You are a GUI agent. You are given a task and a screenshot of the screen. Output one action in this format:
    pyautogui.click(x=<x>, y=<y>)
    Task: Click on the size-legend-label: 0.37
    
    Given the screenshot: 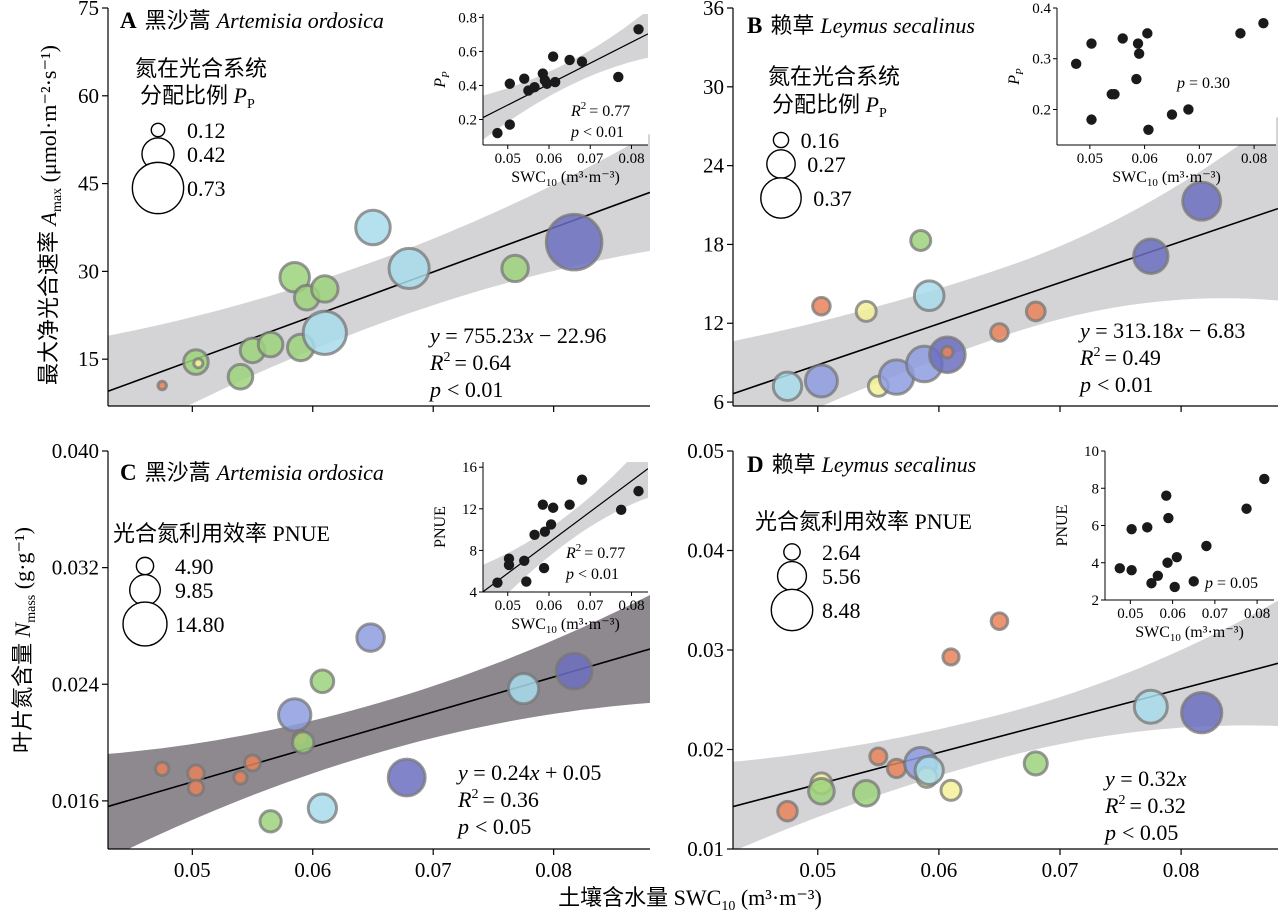 What is the action you would take?
    pyautogui.click(x=832, y=198)
    